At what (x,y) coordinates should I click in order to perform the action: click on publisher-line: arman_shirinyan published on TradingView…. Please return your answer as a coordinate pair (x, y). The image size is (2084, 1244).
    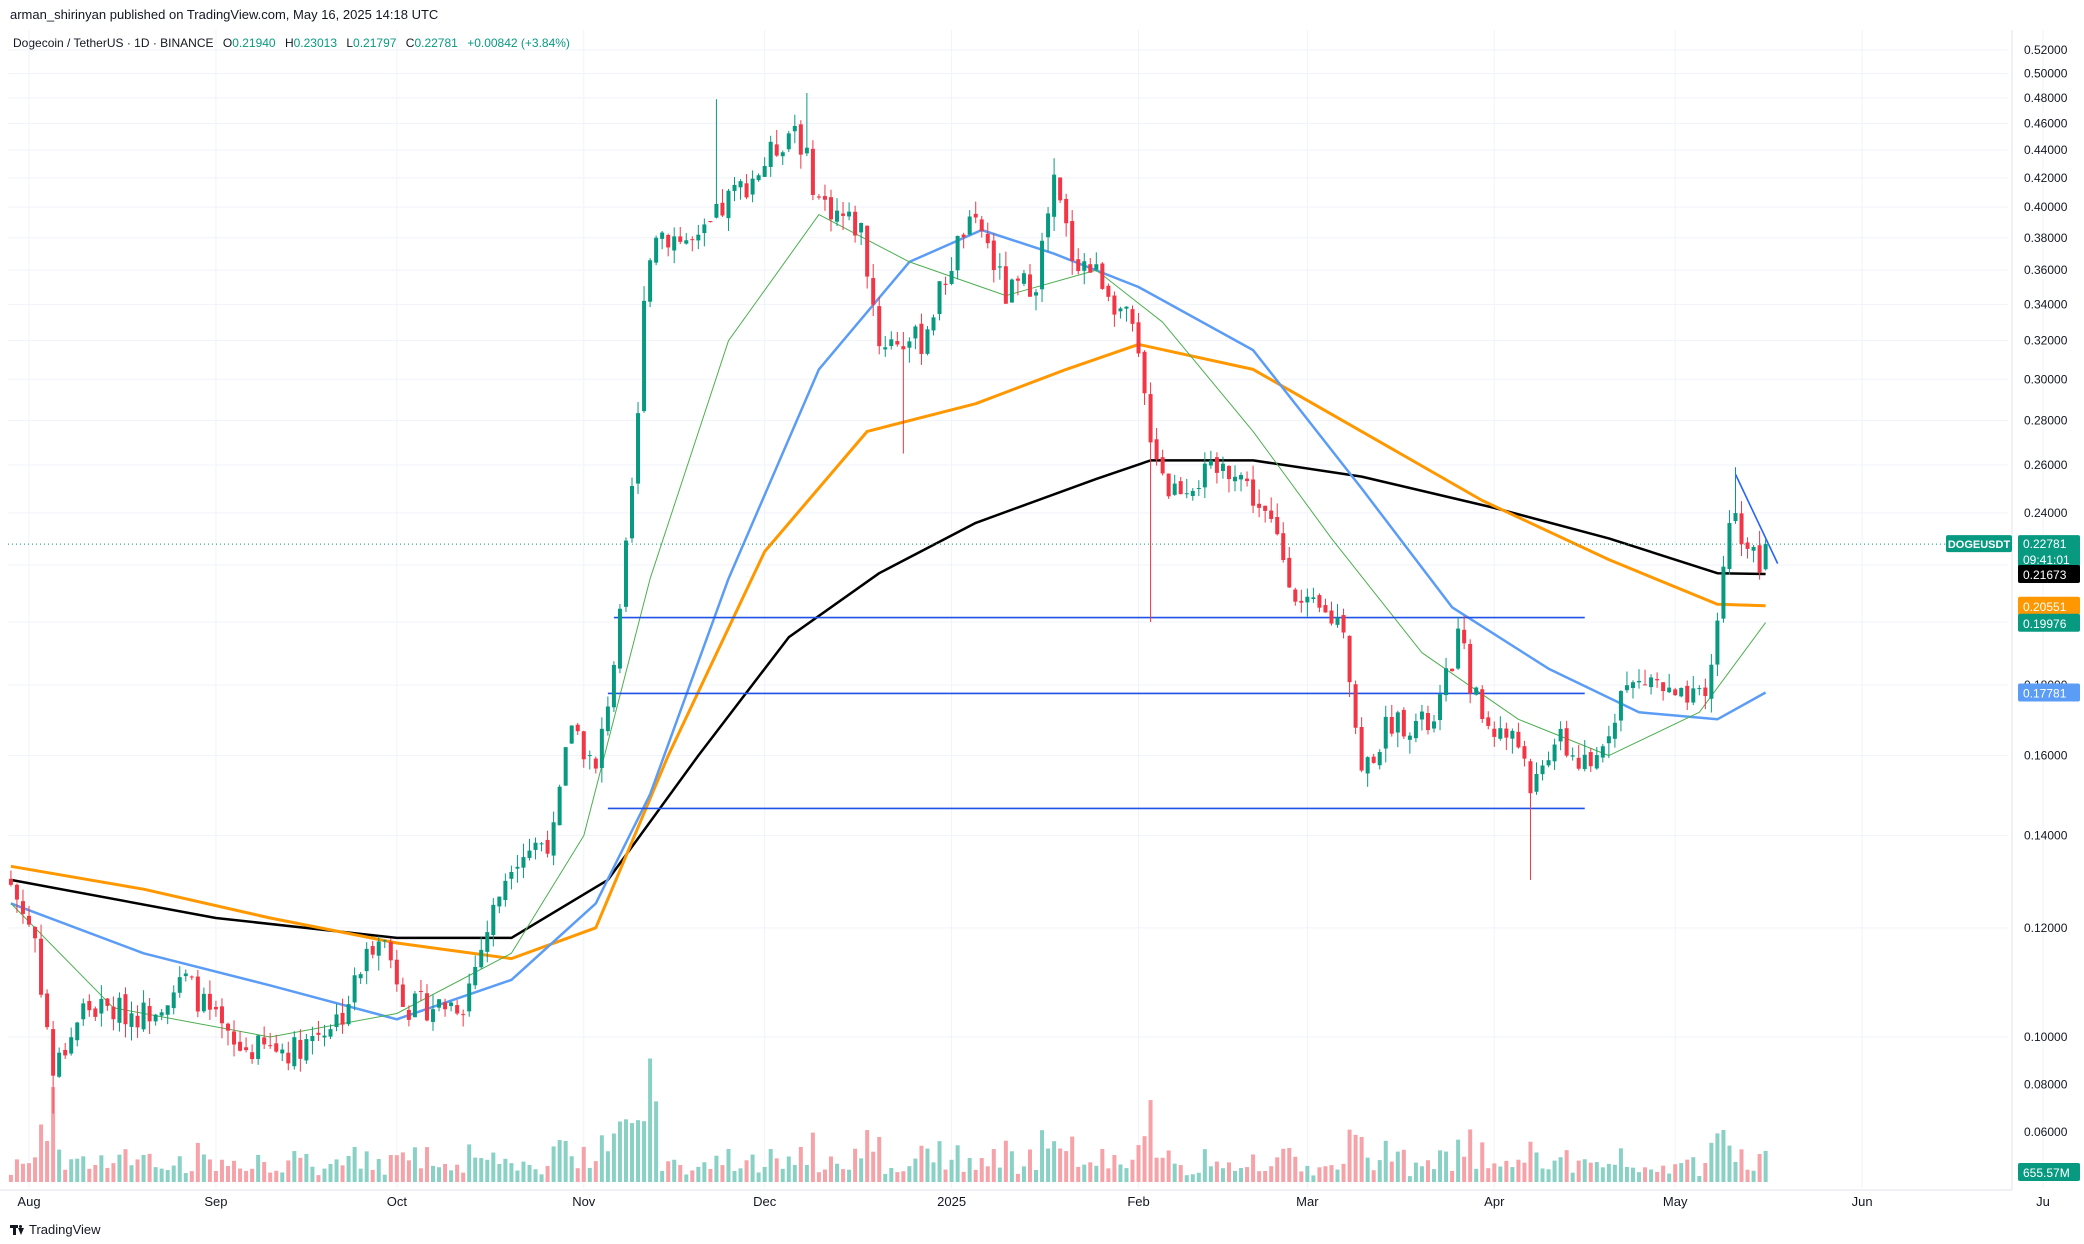
    Looking at the image, I should click on (224, 14).